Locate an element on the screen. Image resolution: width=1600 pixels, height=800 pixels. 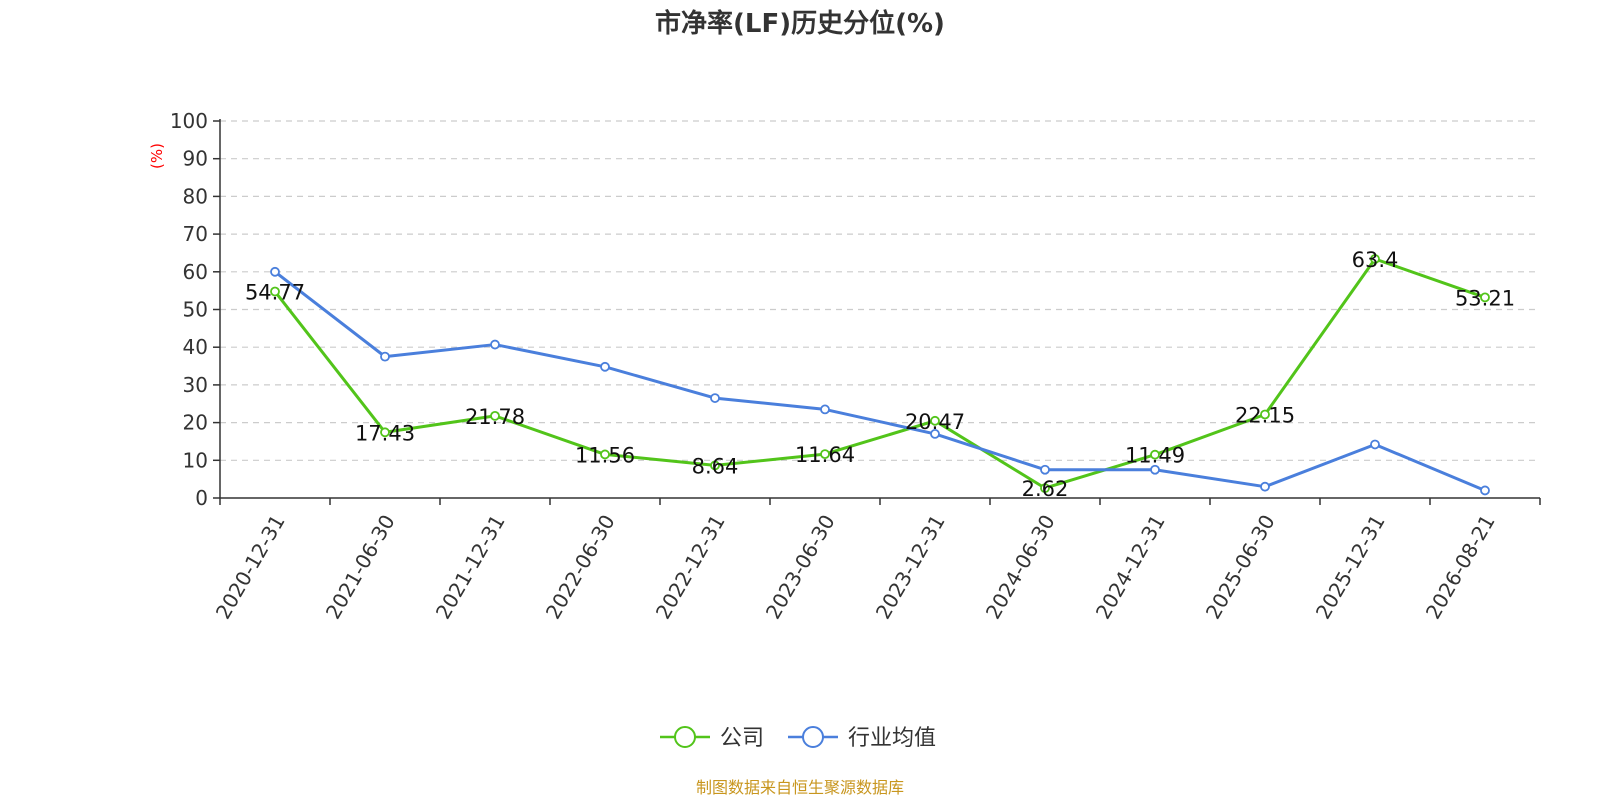
x-tick-label: 2024-06-30 is located at coordinates (1020, 567).